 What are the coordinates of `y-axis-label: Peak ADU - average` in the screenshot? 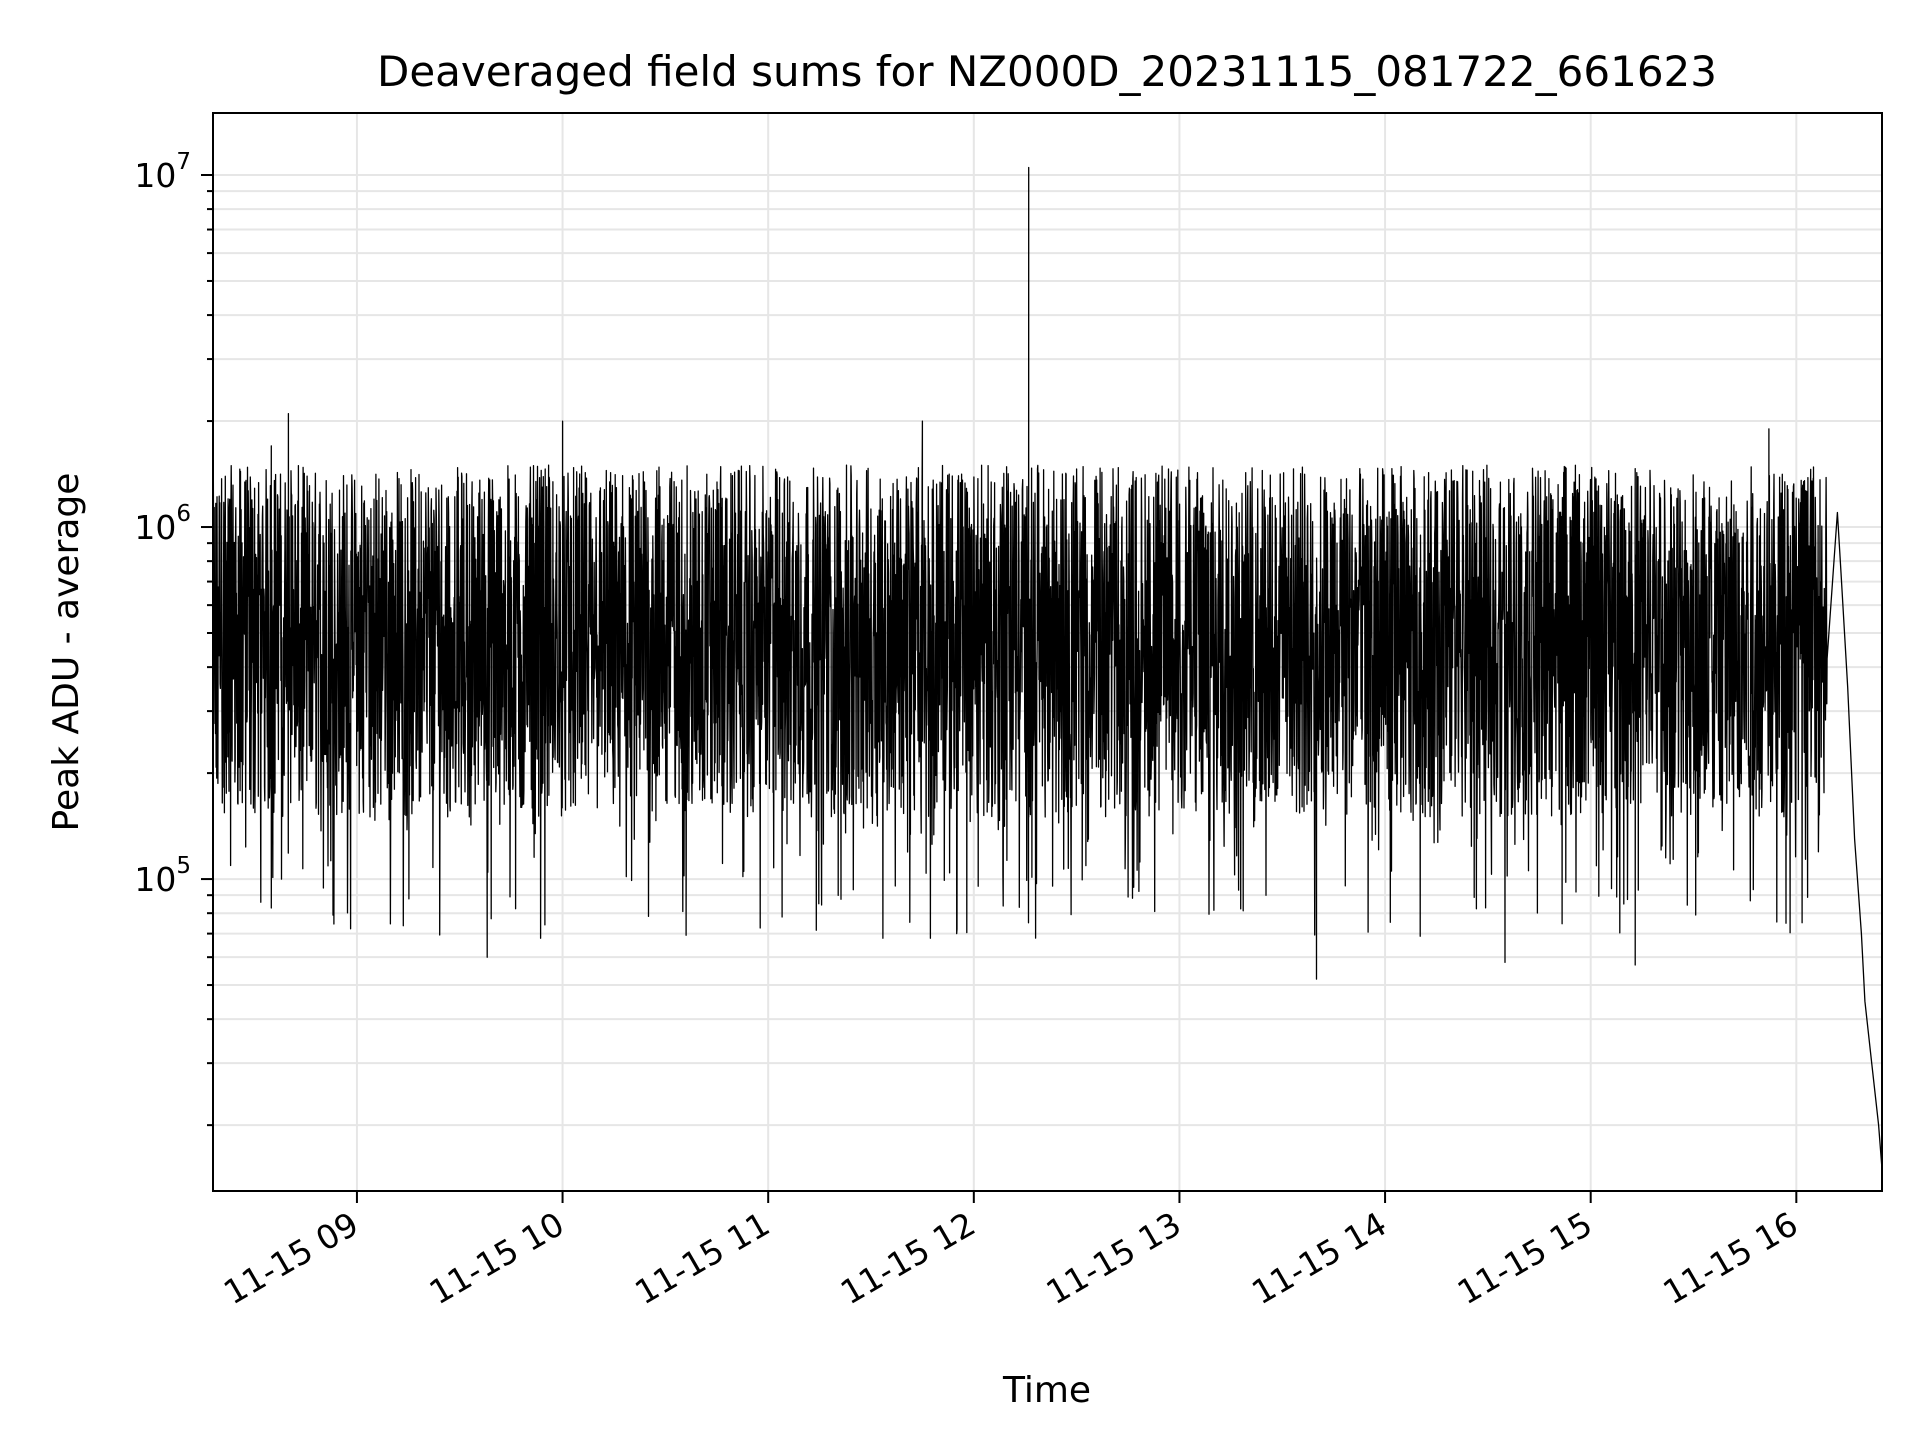 It's located at (66, 652).